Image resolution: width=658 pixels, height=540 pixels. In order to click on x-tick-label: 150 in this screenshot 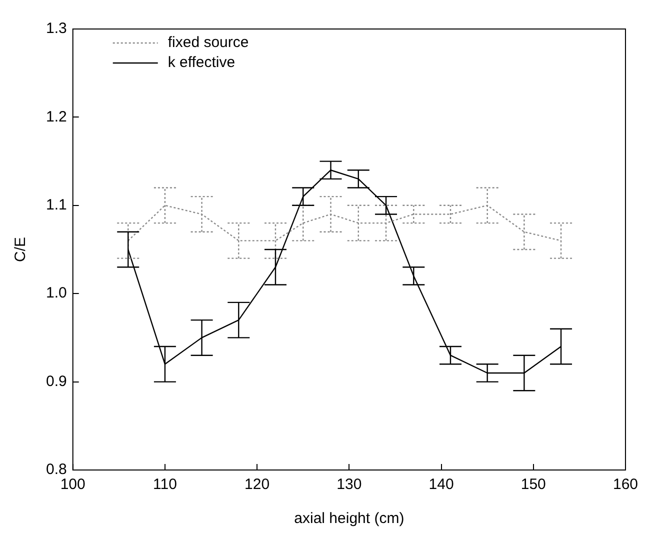, I will do `click(533, 485)`.